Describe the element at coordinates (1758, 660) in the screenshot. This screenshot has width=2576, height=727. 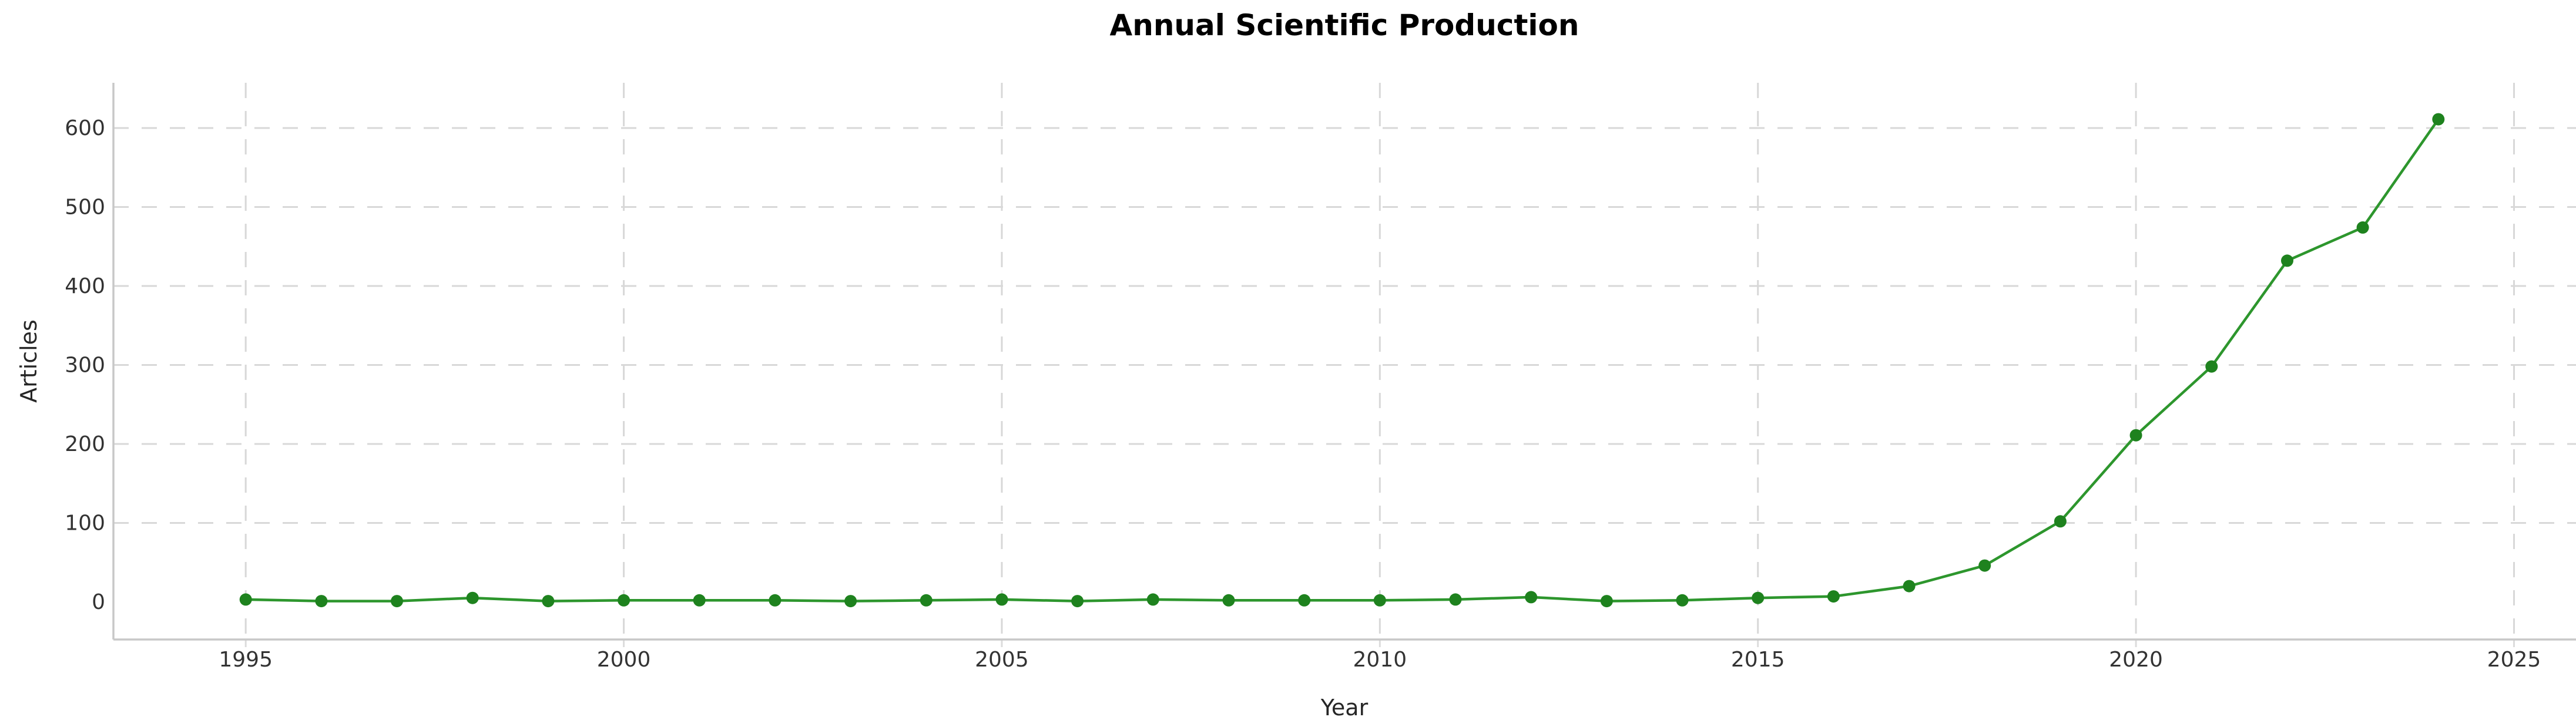
I see `x-tick-label: 2015` at that location.